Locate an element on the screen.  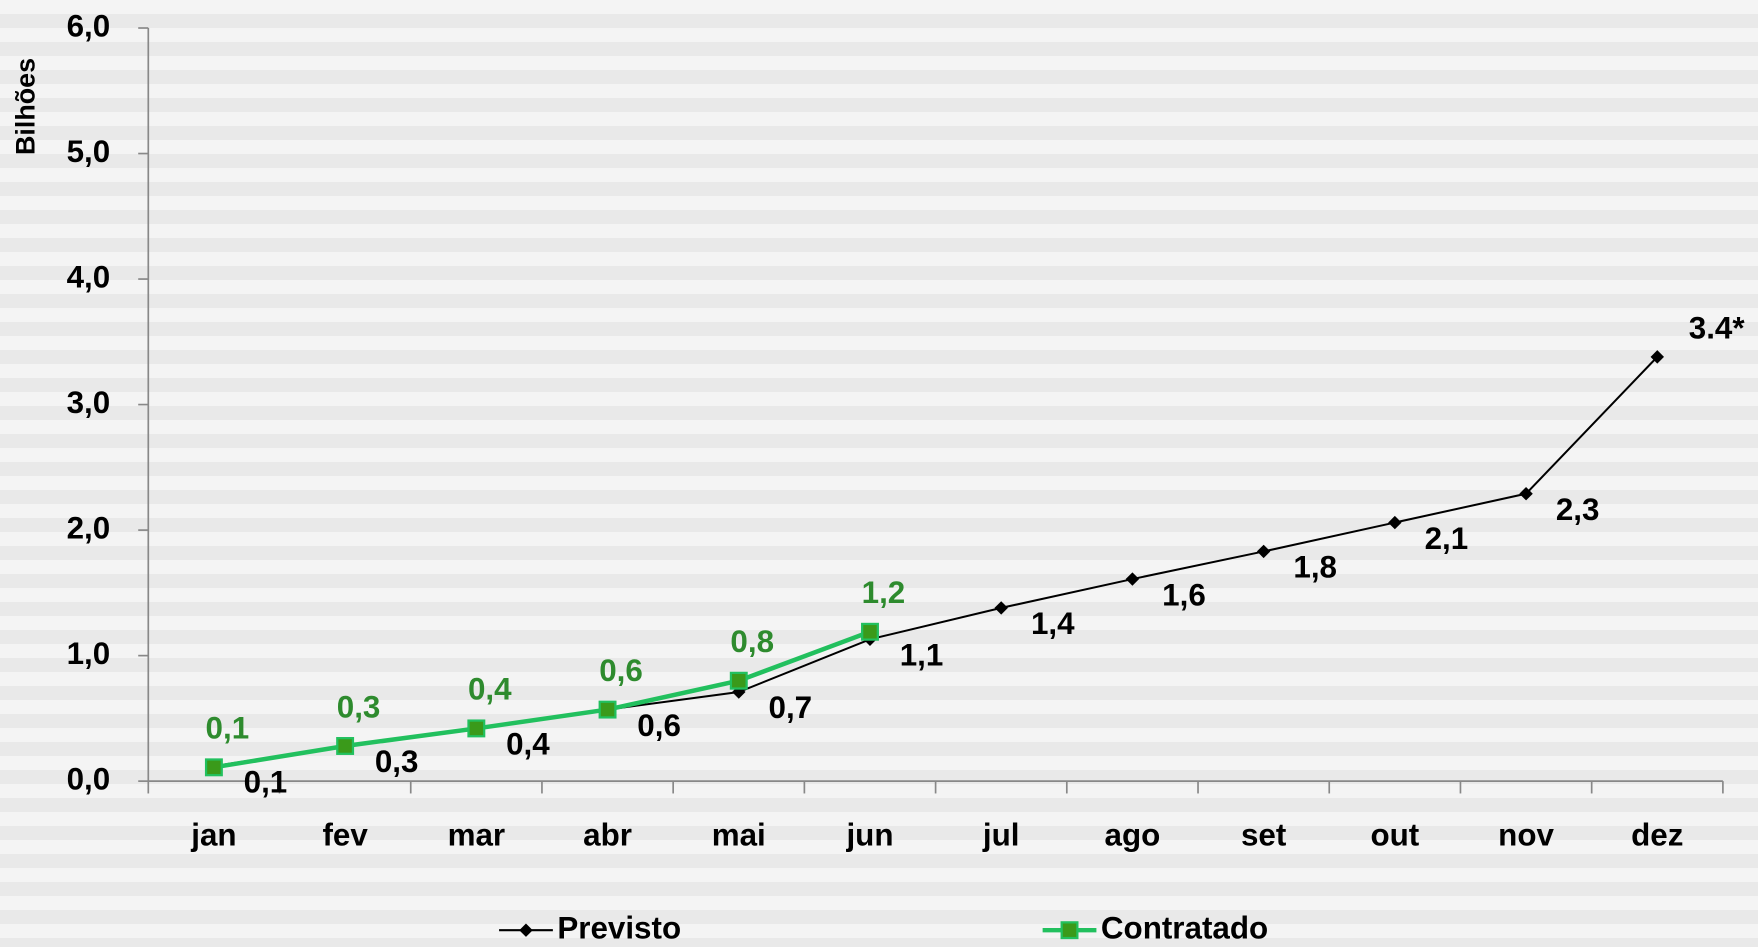
data-label: 1,2 is located at coordinates (884, 592).